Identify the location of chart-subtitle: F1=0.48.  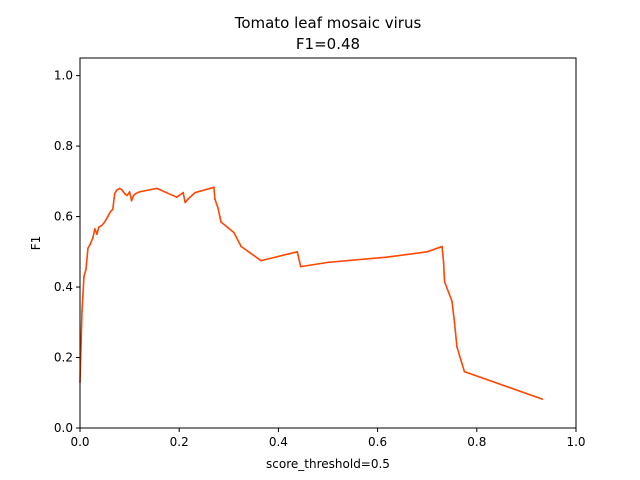
(328, 44).